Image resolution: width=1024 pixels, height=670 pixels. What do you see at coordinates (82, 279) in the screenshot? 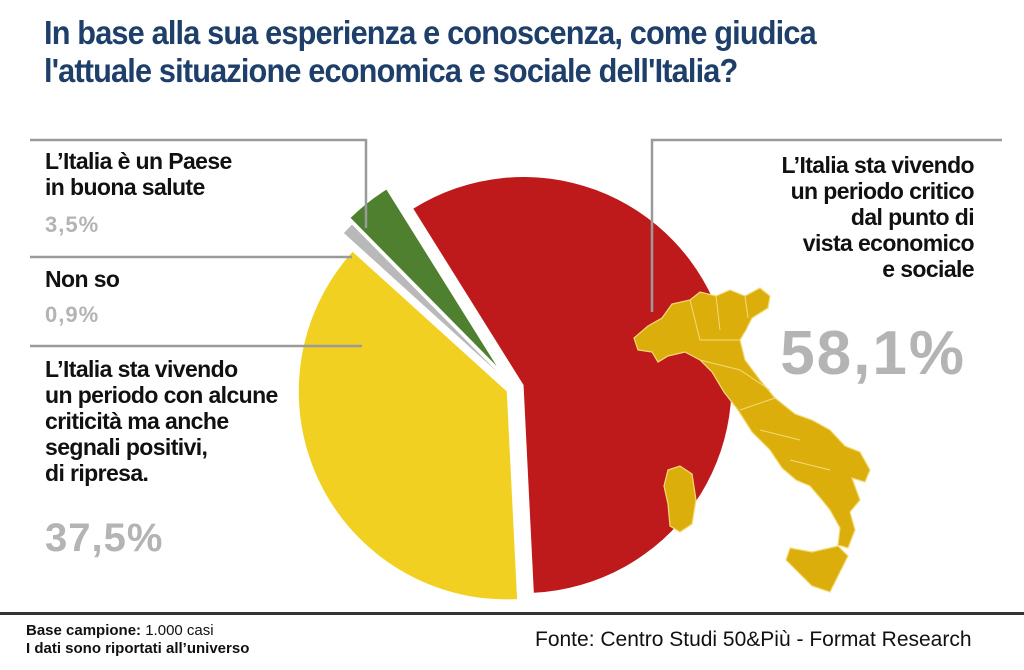
I see `label-dont-know: Non so` at bounding box center [82, 279].